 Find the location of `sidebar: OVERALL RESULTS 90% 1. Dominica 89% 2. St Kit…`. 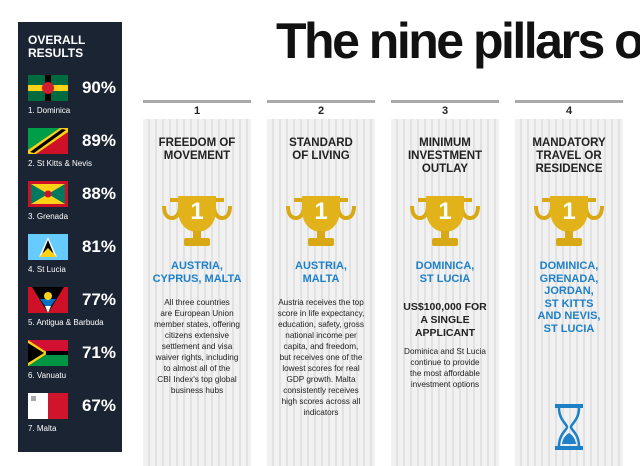

sidebar: OVERALL RESULTS 90% 1. Dominica 89% 2. St Kit… is located at coordinates (70, 237).